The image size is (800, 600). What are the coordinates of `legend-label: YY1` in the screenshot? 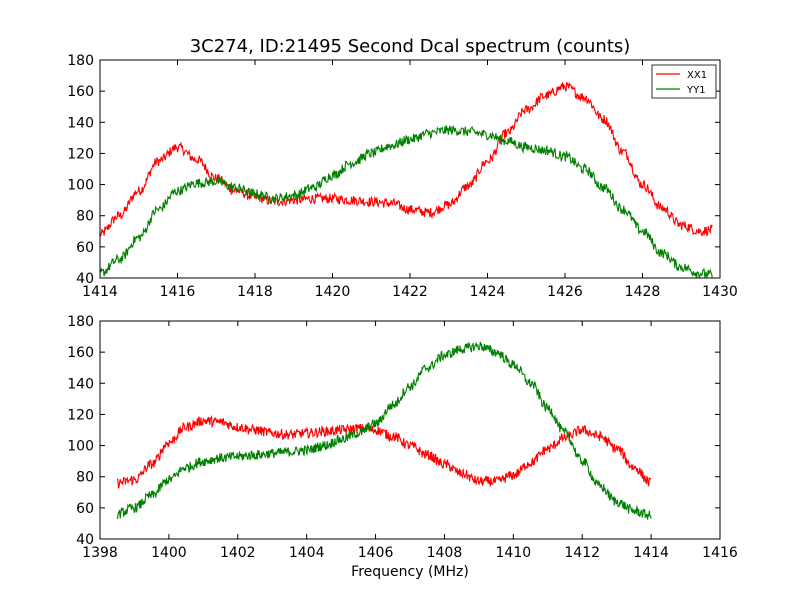 It's located at (696, 90).